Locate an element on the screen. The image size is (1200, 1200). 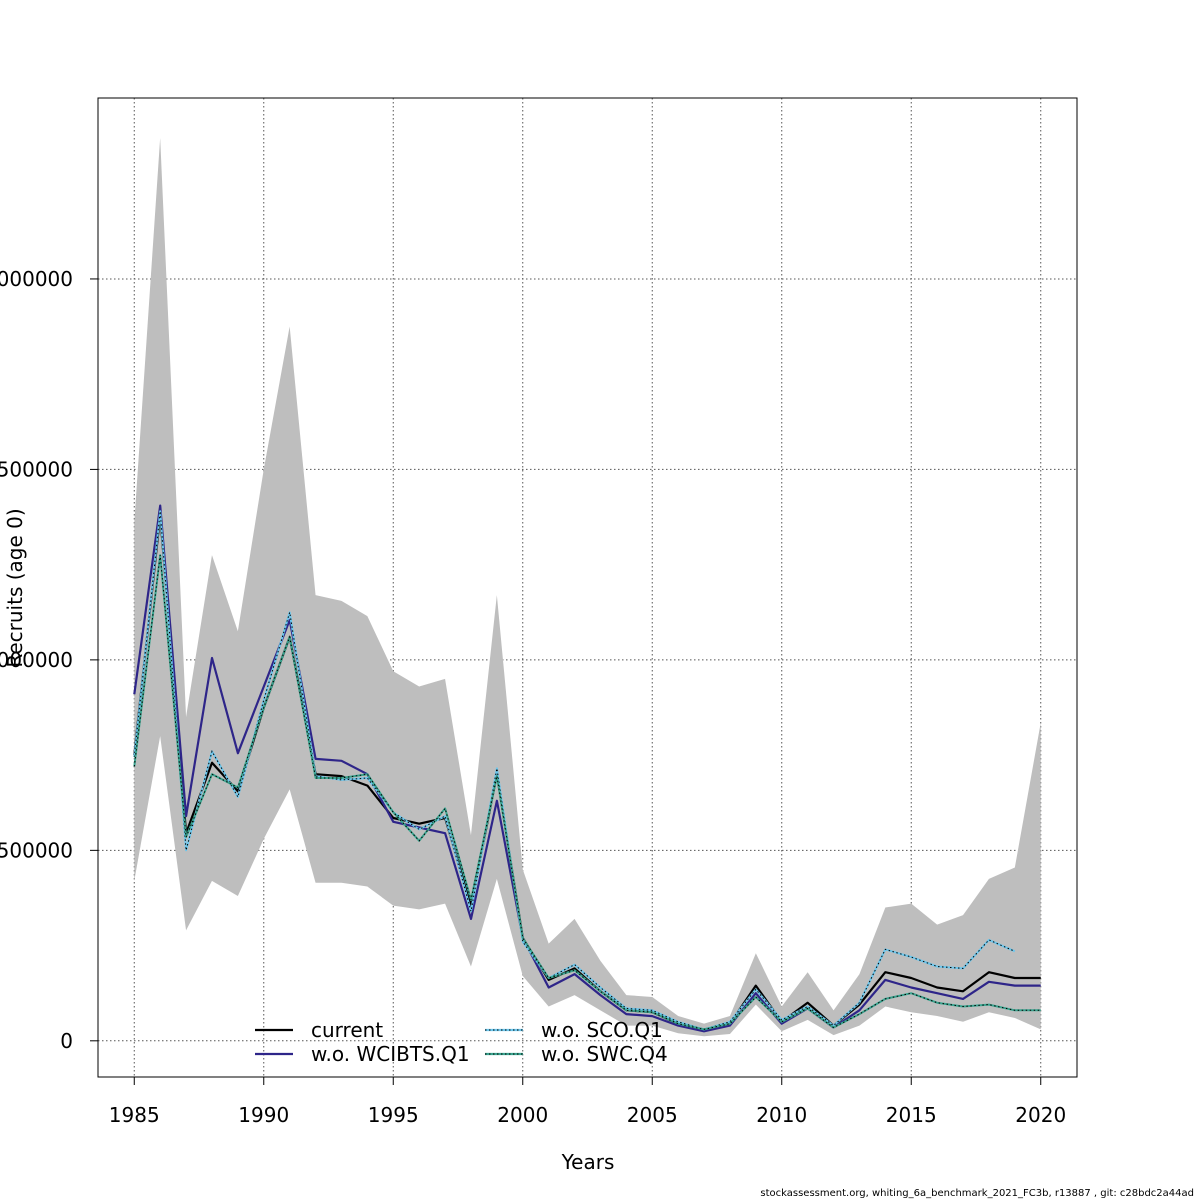
y-tick-label: 2000000 is located at coordinates (36, 279).